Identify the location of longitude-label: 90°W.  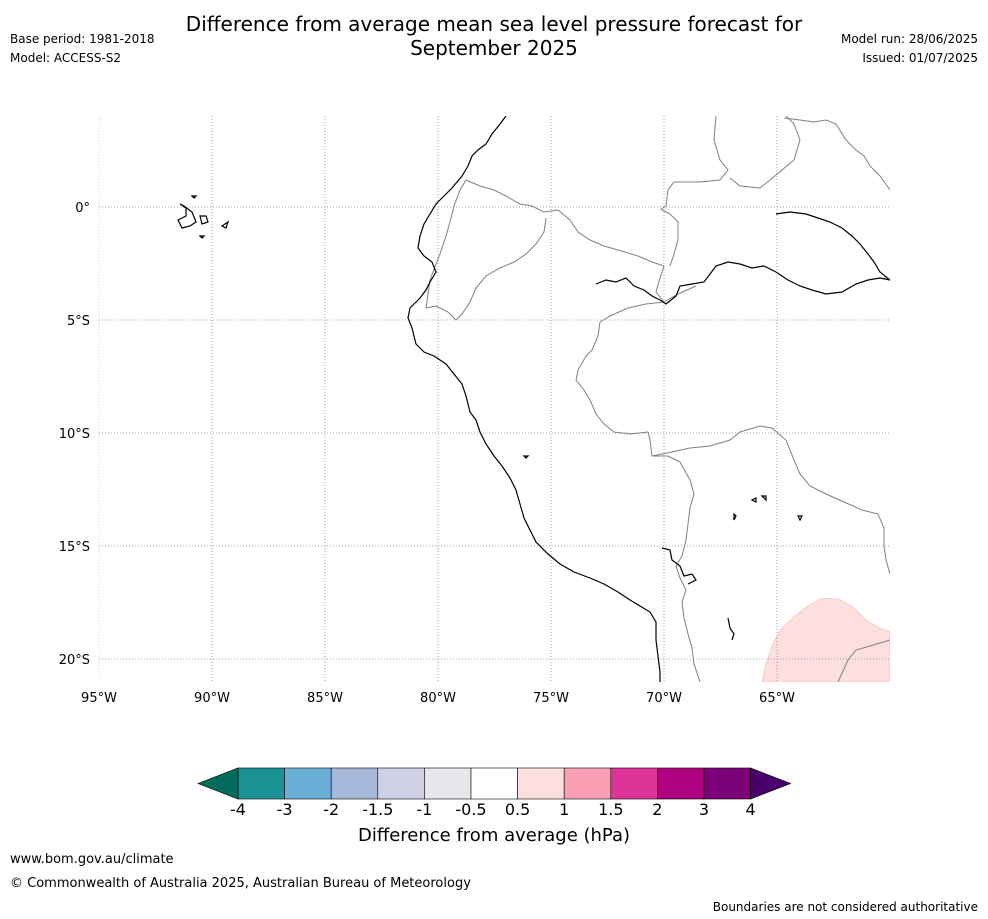
(212, 698).